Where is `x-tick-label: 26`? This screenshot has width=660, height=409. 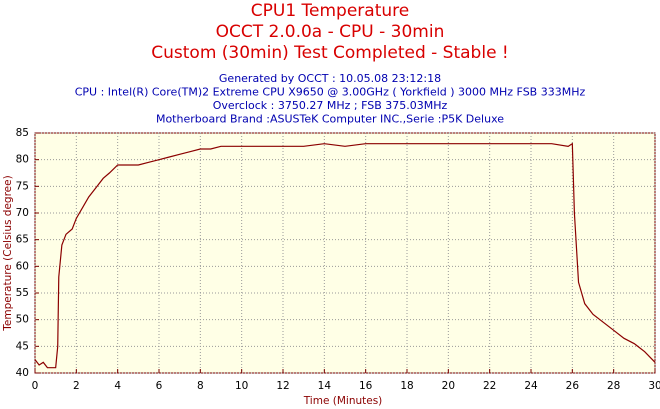
x-tick-label: 26 is located at coordinates (573, 386).